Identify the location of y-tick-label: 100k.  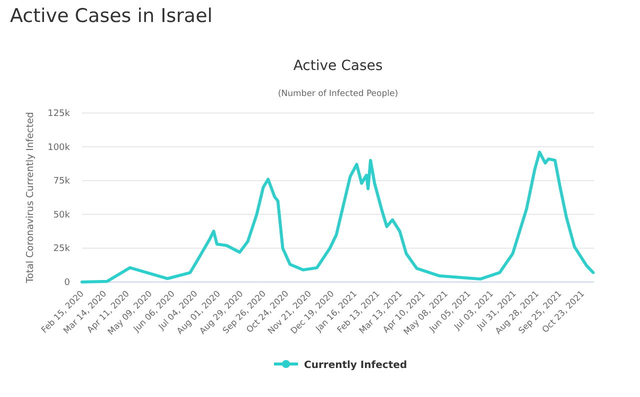
(59, 147).